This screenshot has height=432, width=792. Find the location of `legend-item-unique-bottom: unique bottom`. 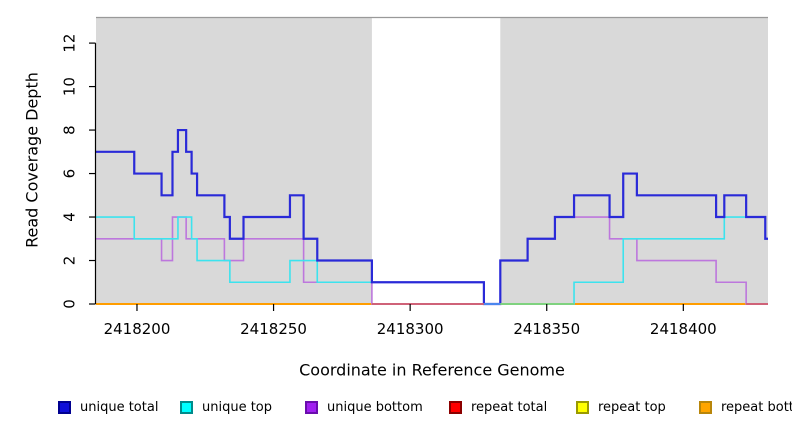

legend-item-unique-bottom: unique bottom is located at coordinates (364, 407).